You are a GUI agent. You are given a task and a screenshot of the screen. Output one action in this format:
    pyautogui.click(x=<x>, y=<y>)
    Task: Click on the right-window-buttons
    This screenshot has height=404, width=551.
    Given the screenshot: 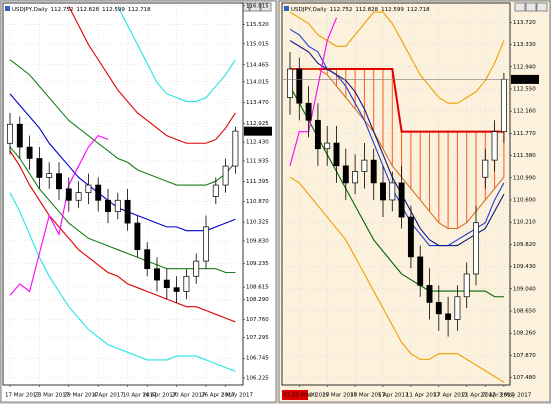 What is the action you would take?
    pyautogui.click(x=531, y=7)
    